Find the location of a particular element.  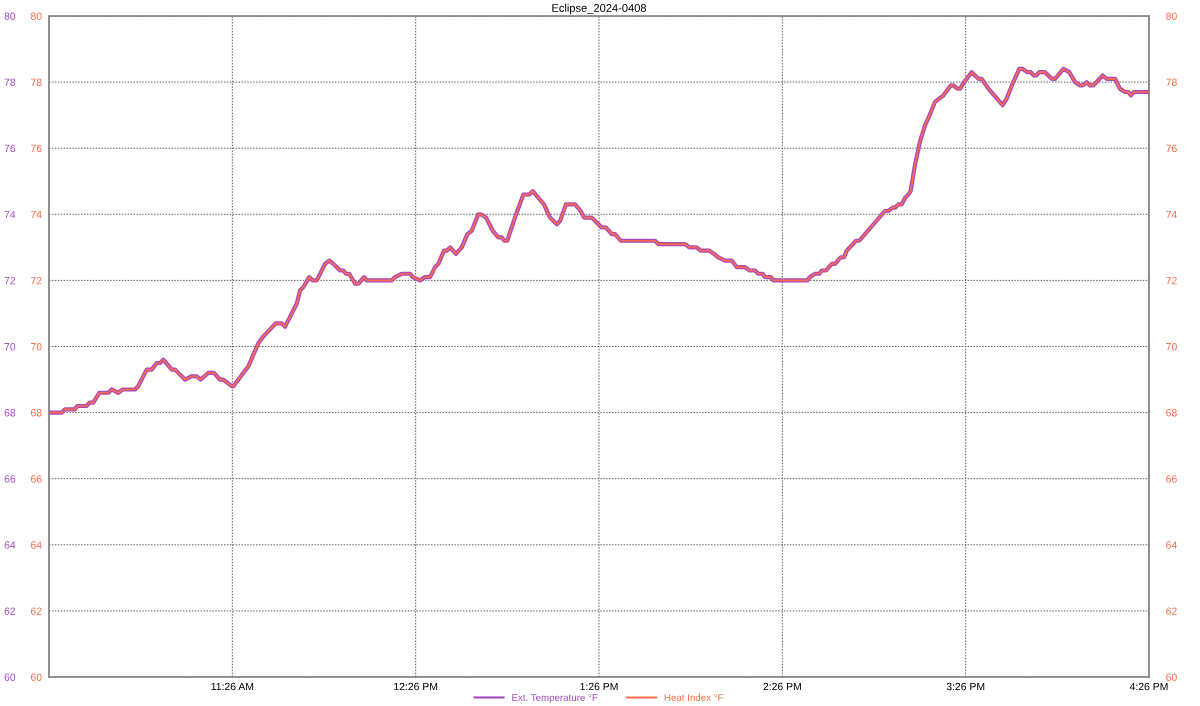

x-tick-label: 11:26 AM is located at coordinates (232, 686).